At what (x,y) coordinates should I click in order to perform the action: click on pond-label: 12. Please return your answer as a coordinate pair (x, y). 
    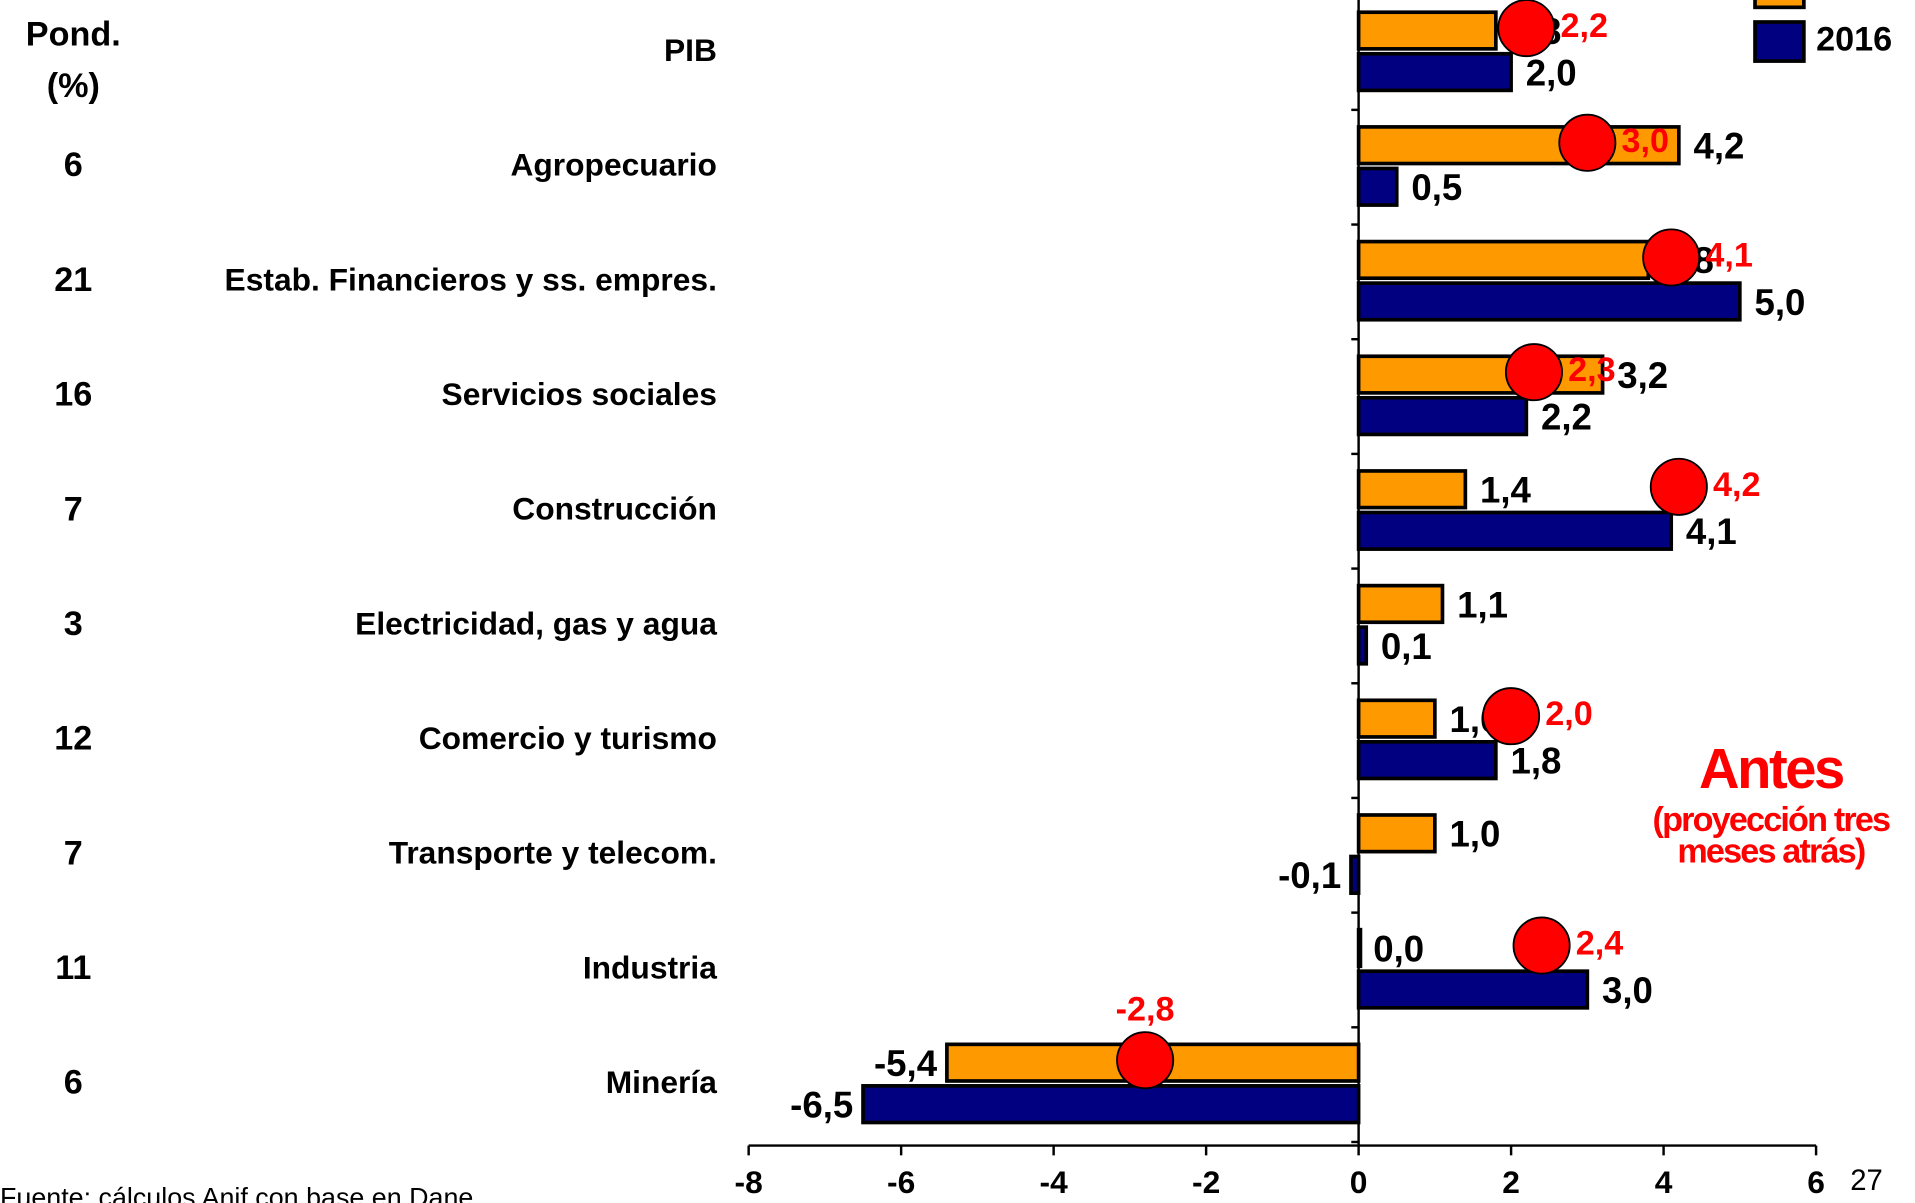
    Looking at the image, I should click on (73, 739).